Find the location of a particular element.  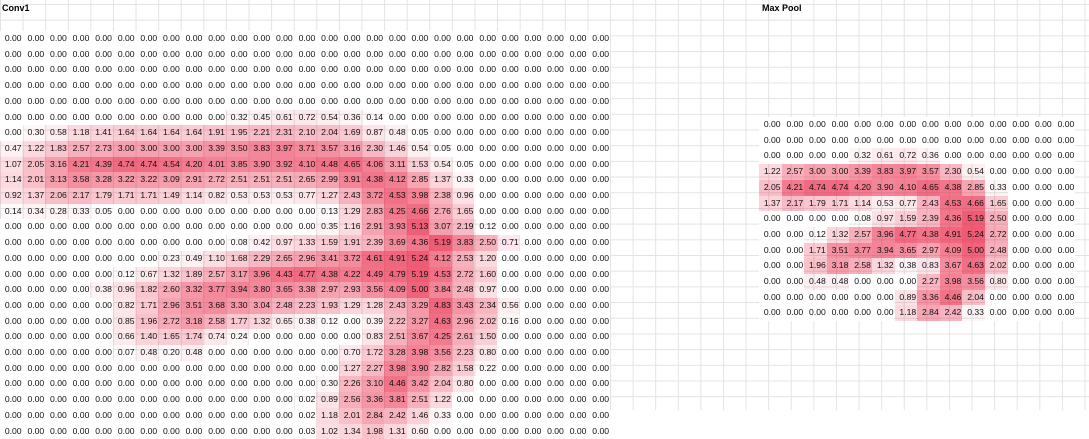

cell: 0.67 is located at coordinates (147, 274).